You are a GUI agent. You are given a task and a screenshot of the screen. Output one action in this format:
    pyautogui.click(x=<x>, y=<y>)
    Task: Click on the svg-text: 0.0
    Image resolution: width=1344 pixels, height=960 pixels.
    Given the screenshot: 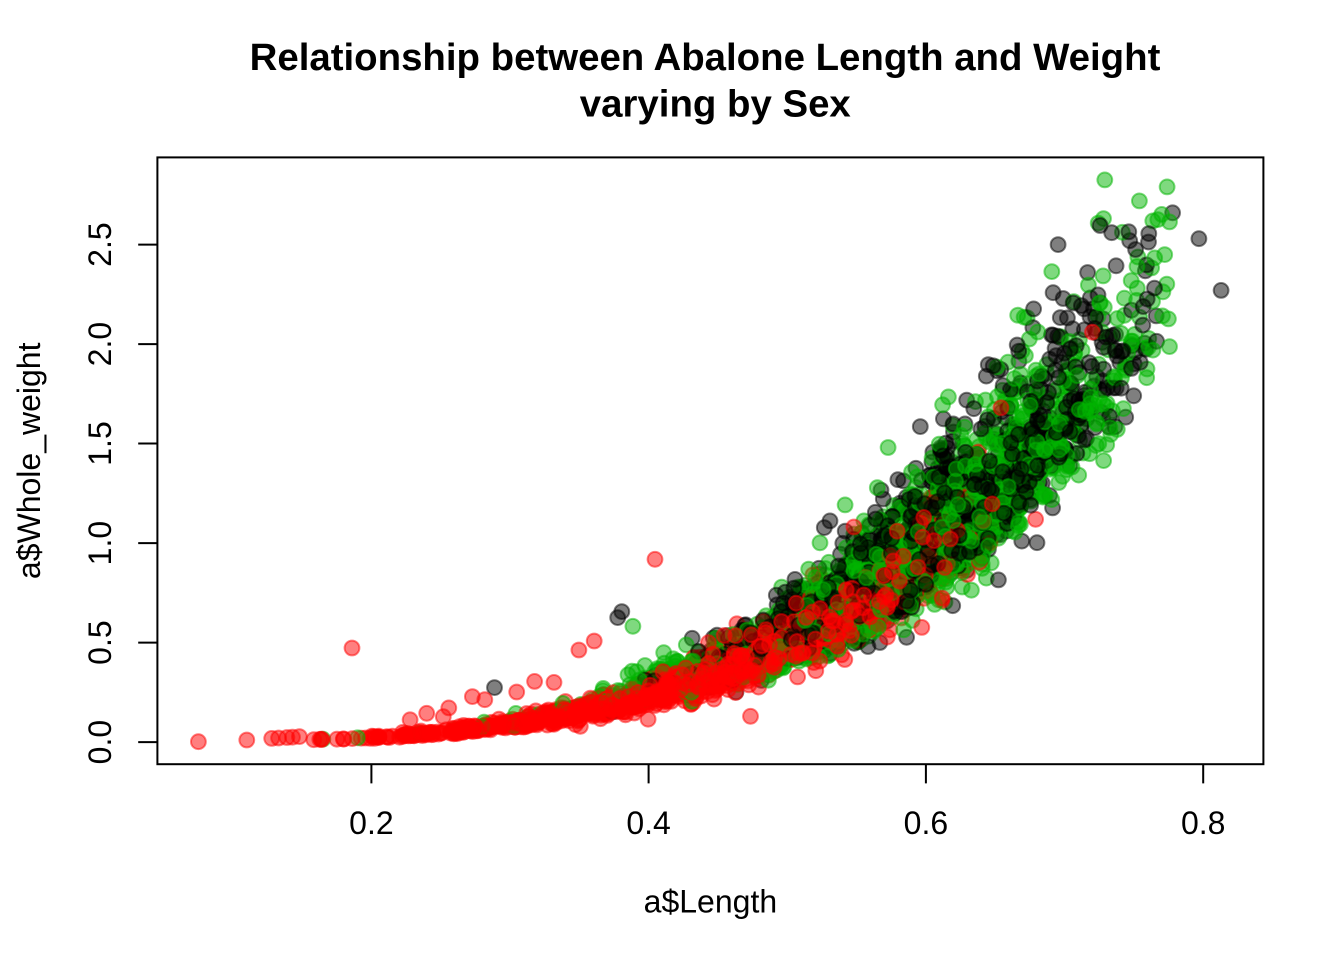 What is the action you would take?
    pyautogui.click(x=100, y=742)
    